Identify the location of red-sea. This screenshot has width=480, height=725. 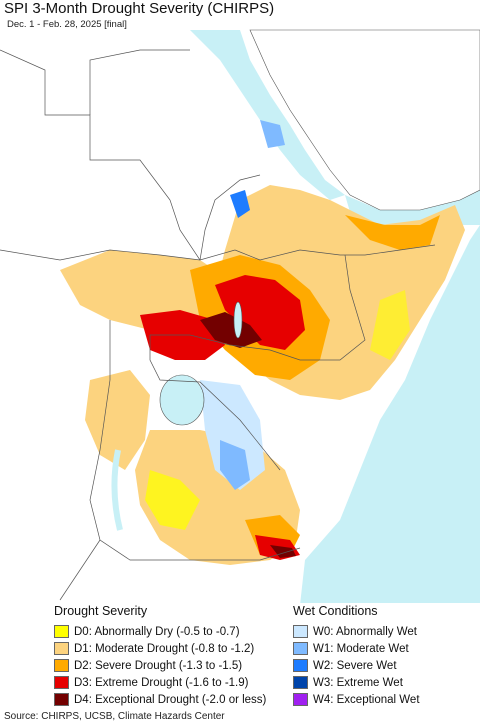
(267, 115).